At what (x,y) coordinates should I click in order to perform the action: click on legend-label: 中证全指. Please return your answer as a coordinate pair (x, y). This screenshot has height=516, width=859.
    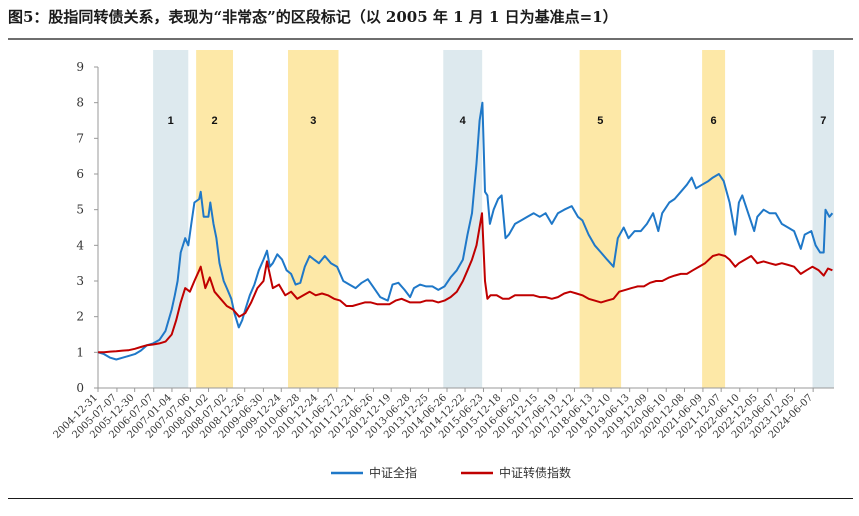
    Looking at the image, I should click on (393, 472).